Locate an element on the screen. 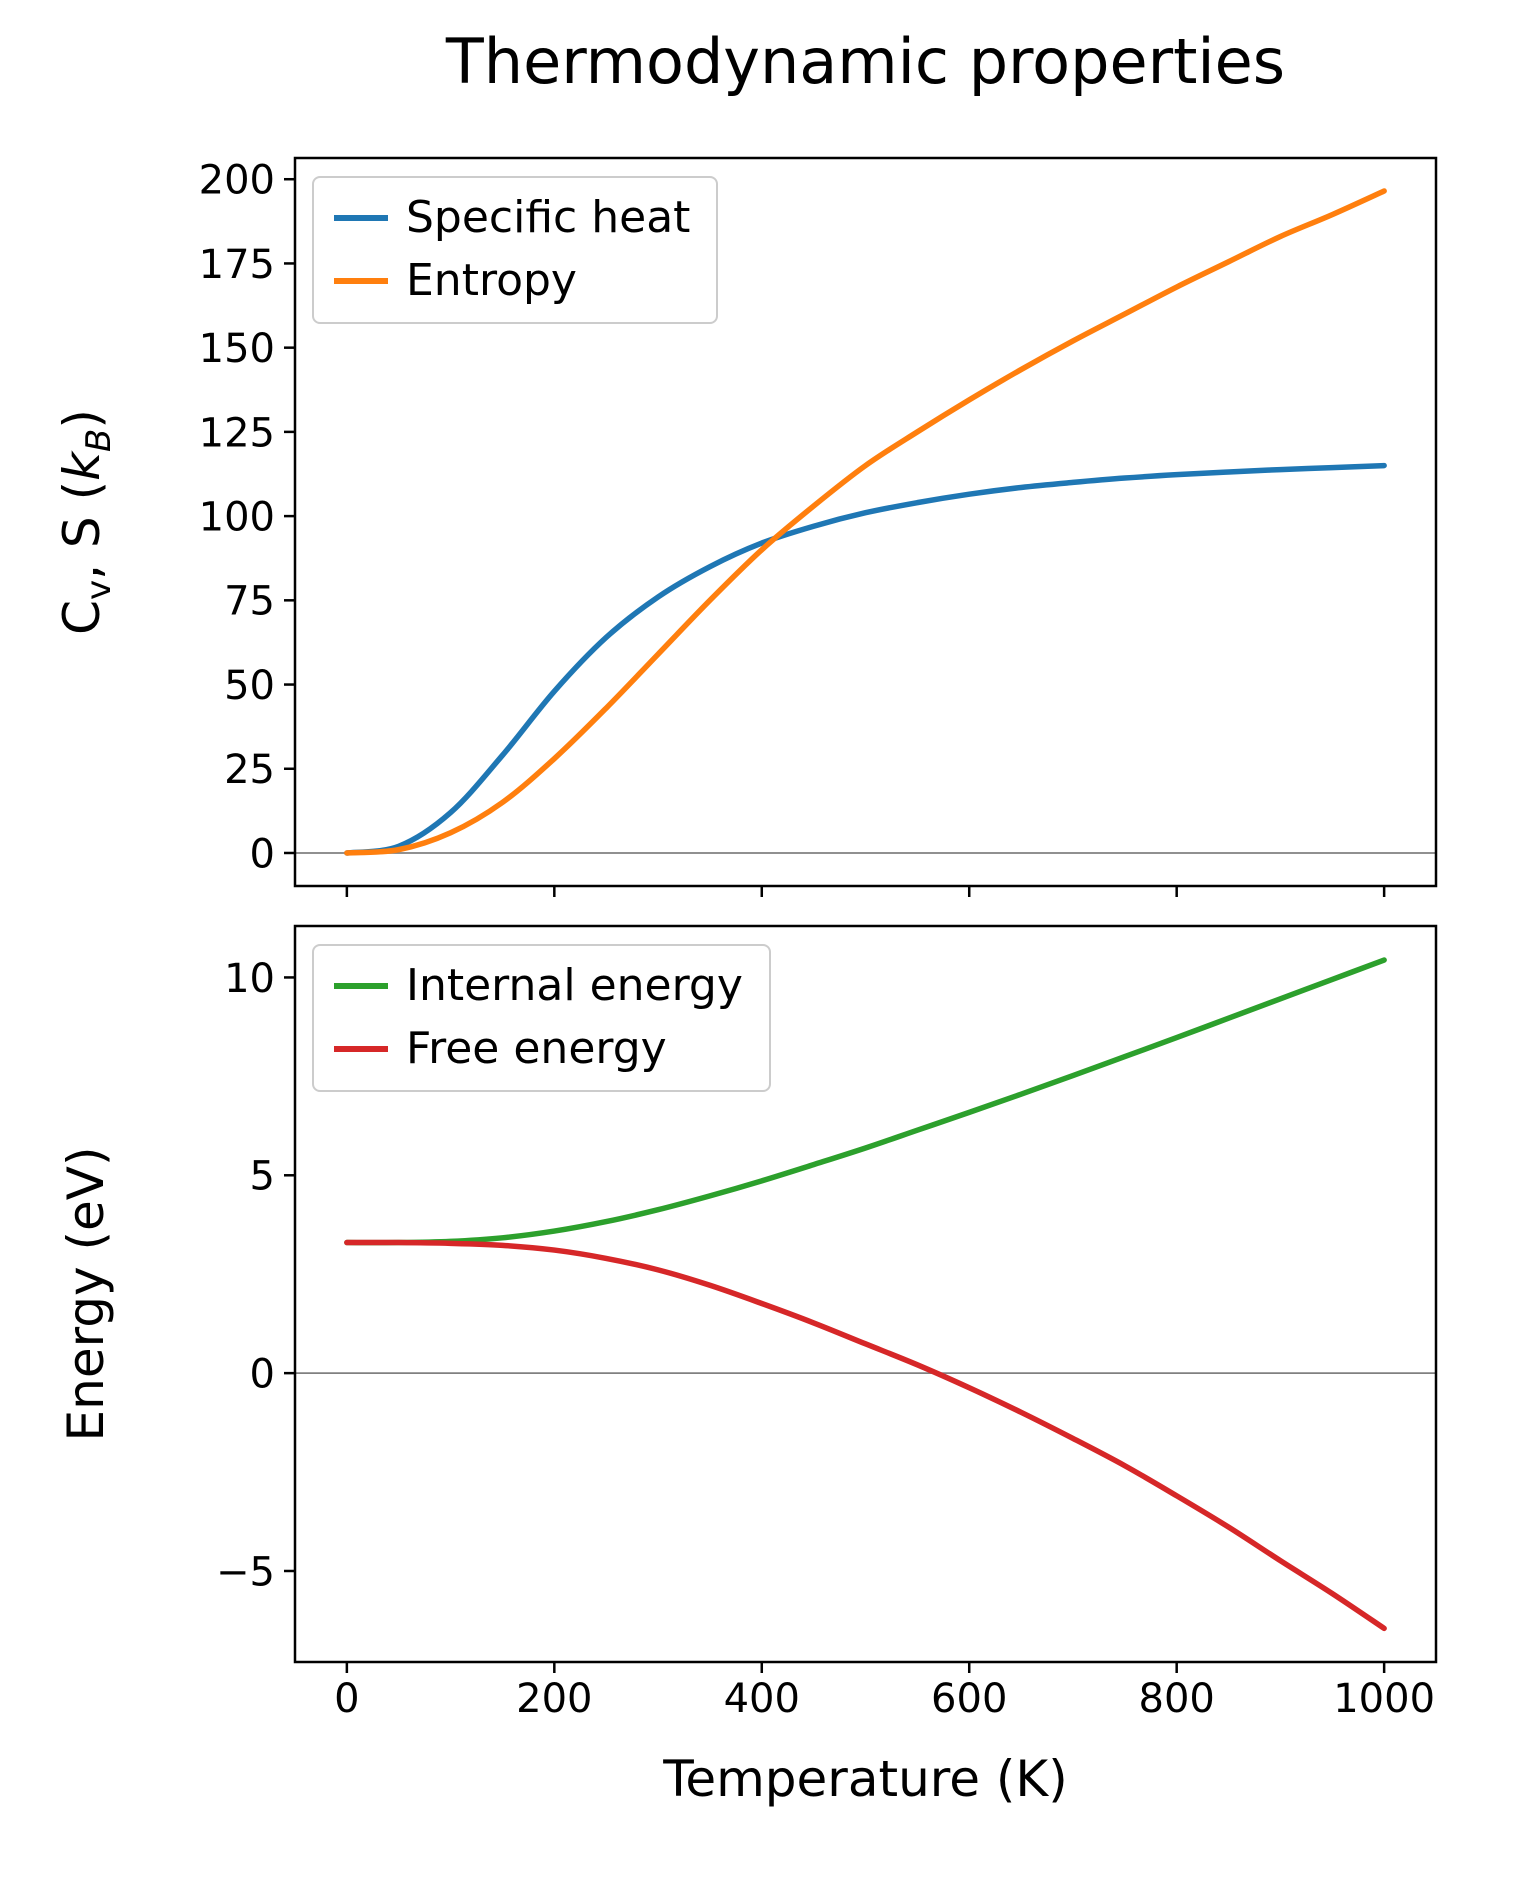  svg-text: 600 is located at coordinates (969, 1699).